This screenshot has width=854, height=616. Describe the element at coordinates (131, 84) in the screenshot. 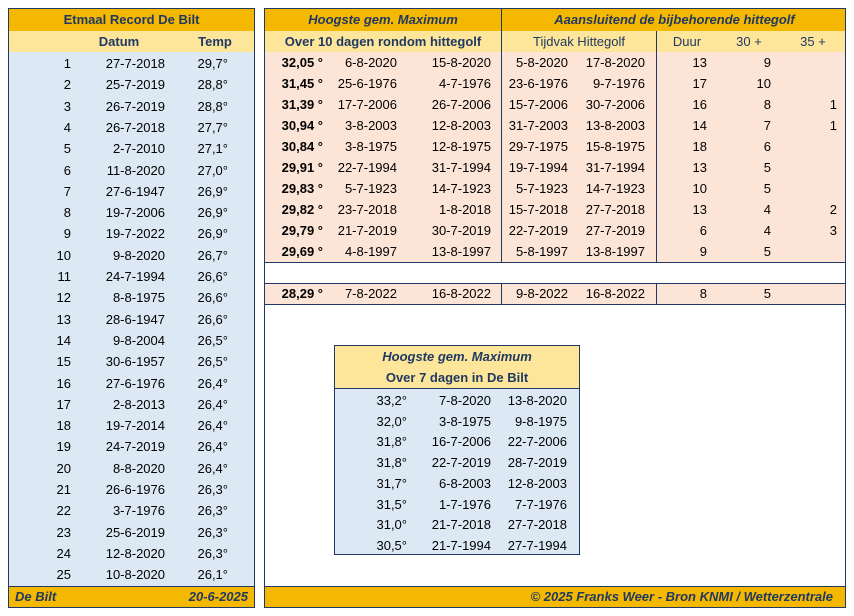

I see `record-row: 2 25-7-2019 28,8°` at that location.